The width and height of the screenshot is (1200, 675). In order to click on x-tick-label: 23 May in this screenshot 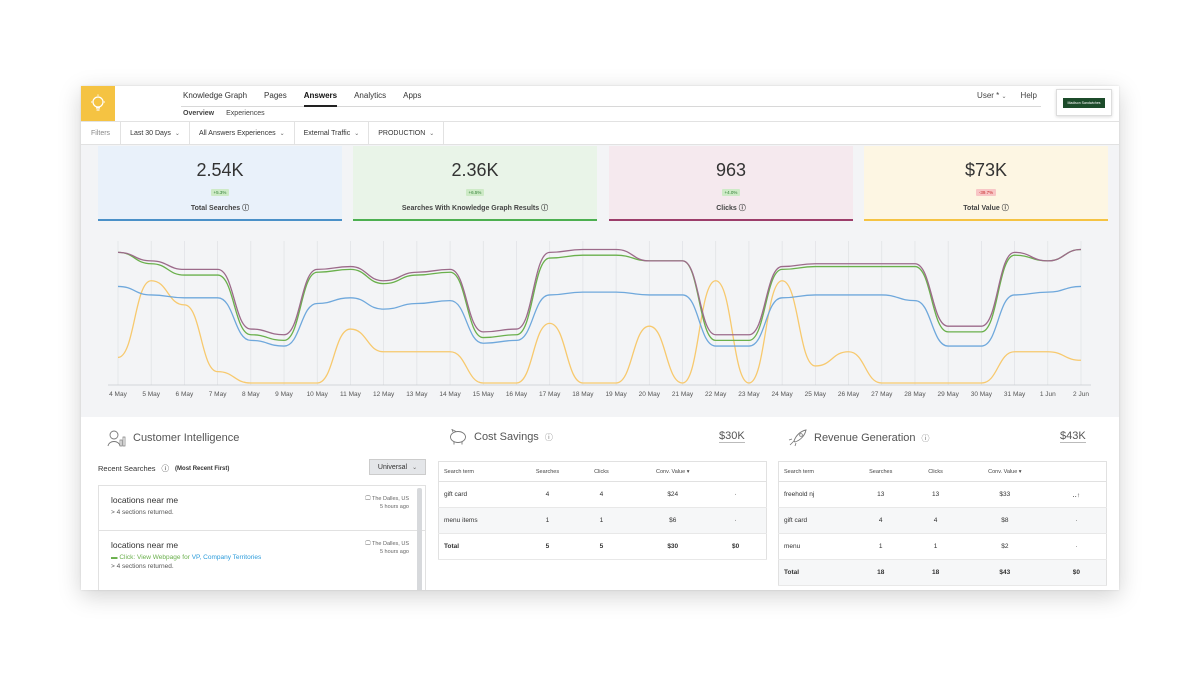, I will do `click(749, 394)`.